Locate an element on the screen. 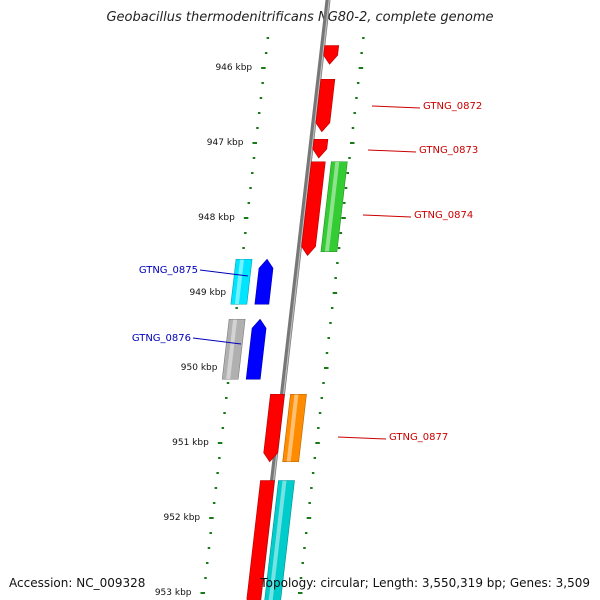 This screenshot has height=600, width=600. kbp-tick-label: 947 kbp is located at coordinates (225, 143).